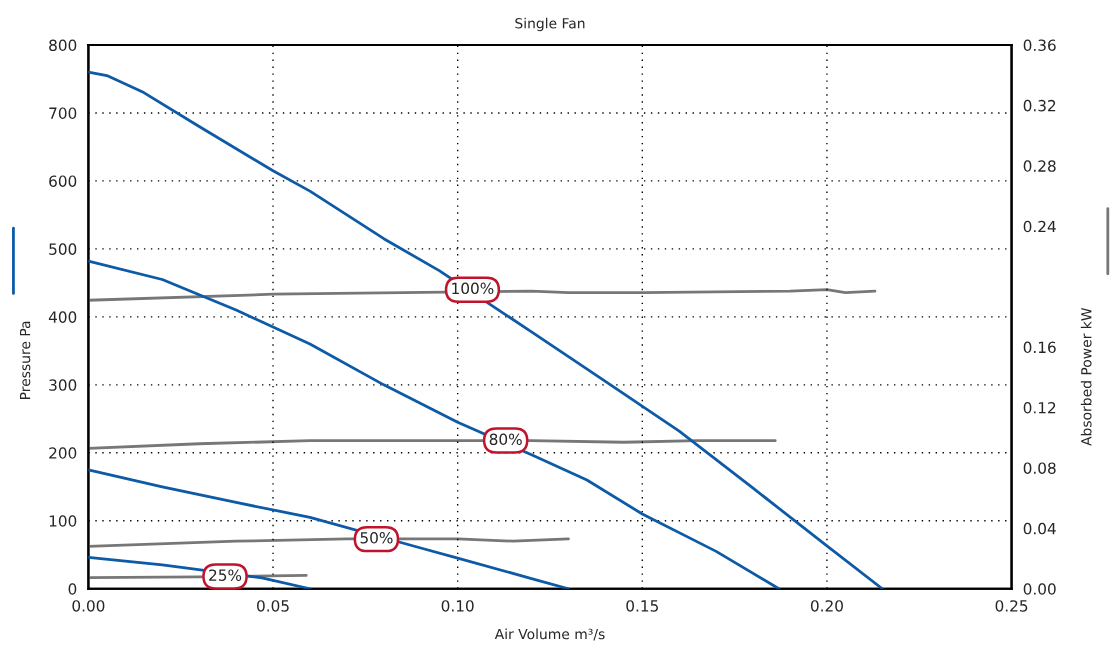  I want to click on y-tick-label: 400, so click(62, 317).